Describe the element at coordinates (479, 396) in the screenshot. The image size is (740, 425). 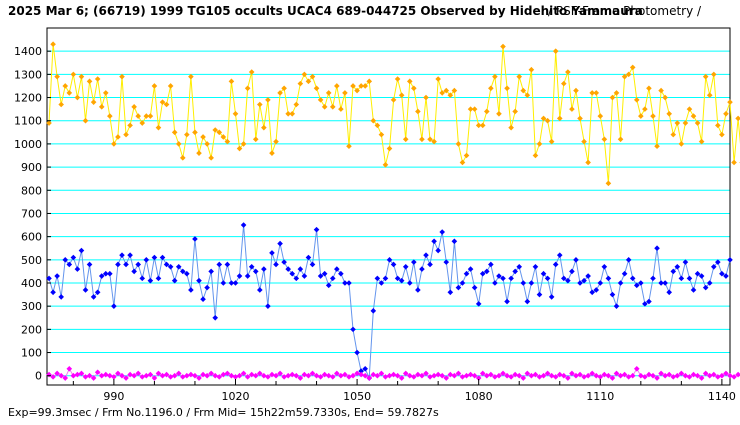
I see `x-tick-label: 1080` at that location.